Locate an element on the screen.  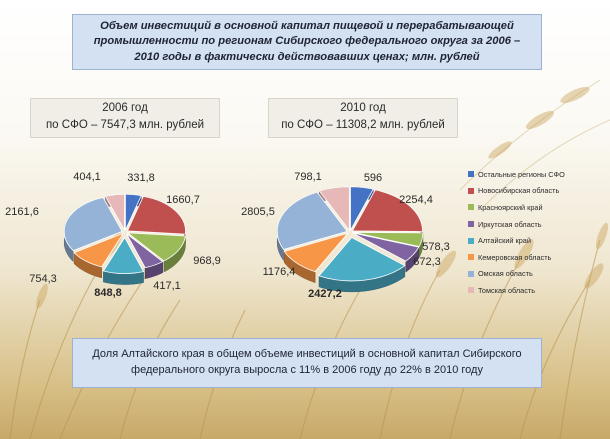
legend-label: Омская область is located at coordinates (505, 274).